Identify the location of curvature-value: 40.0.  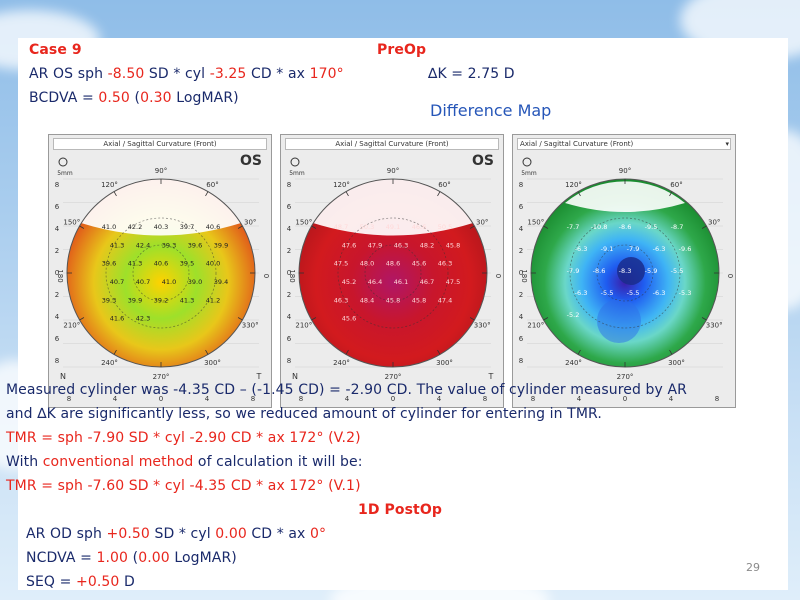
(213, 264).